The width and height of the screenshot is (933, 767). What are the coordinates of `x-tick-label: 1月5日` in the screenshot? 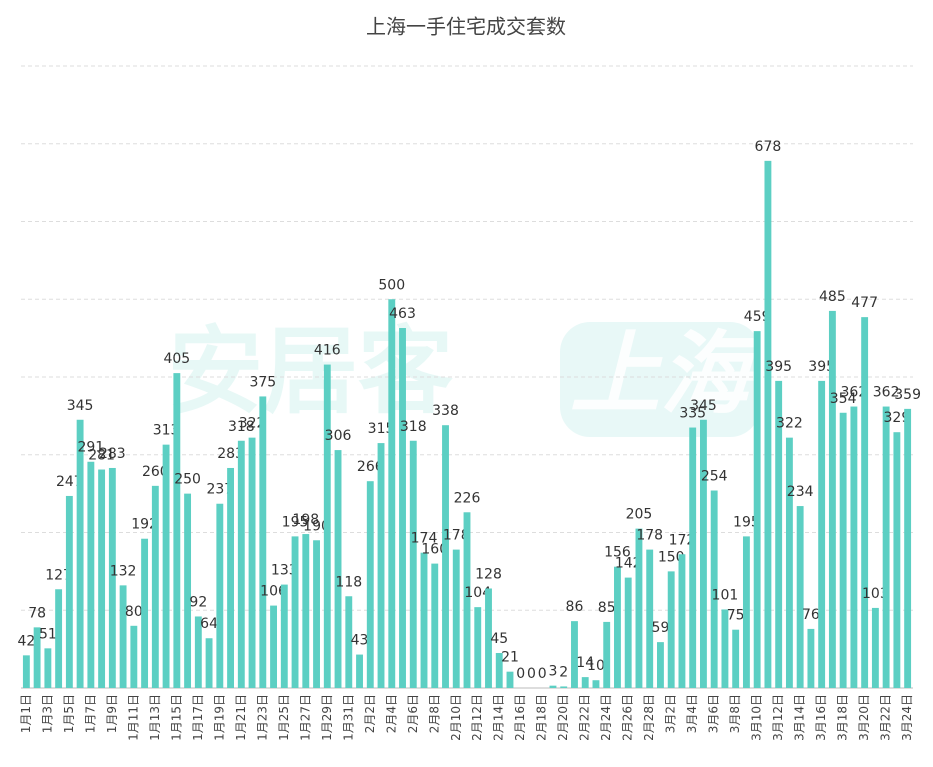 It's located at (69, 713).